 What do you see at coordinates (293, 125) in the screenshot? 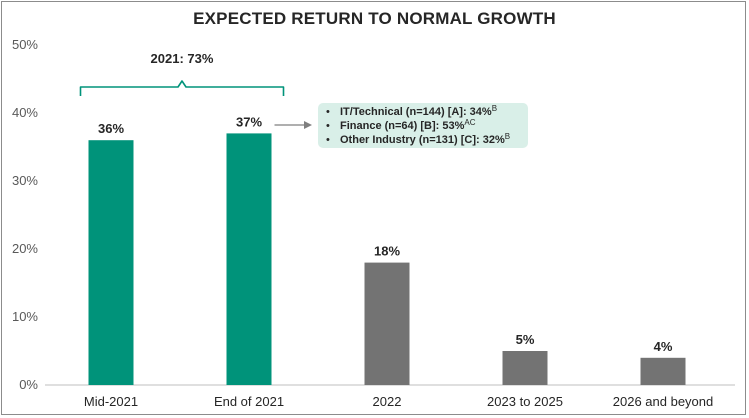
I see `callout-arrow` at bounding box center [293, 125].